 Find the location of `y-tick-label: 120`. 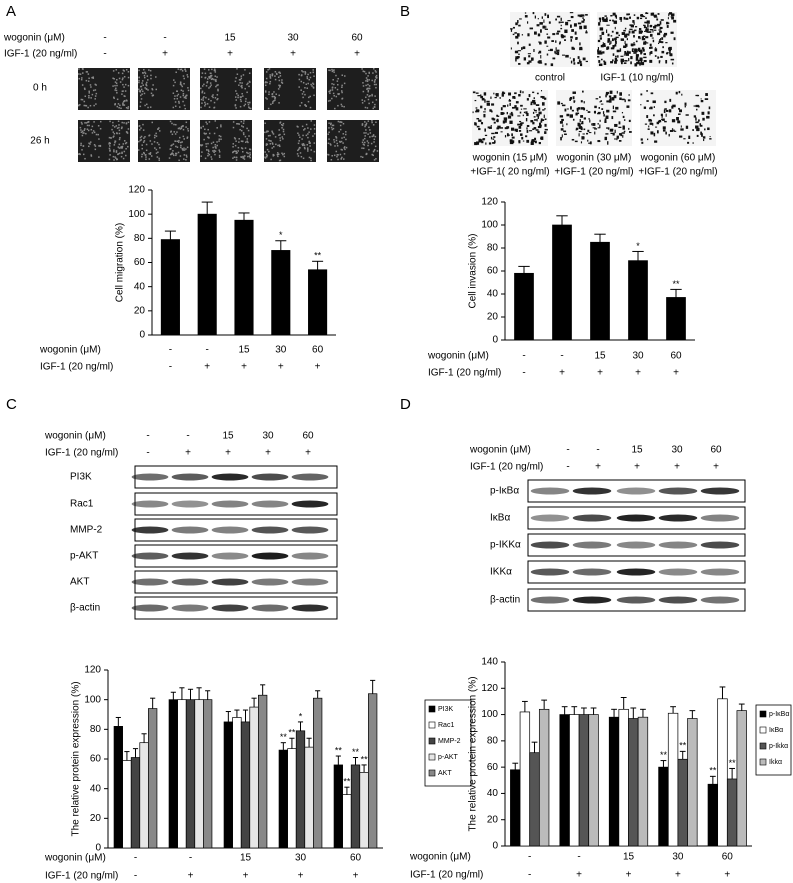

y-tick-label: 120 is located at coordinates (136, 190).